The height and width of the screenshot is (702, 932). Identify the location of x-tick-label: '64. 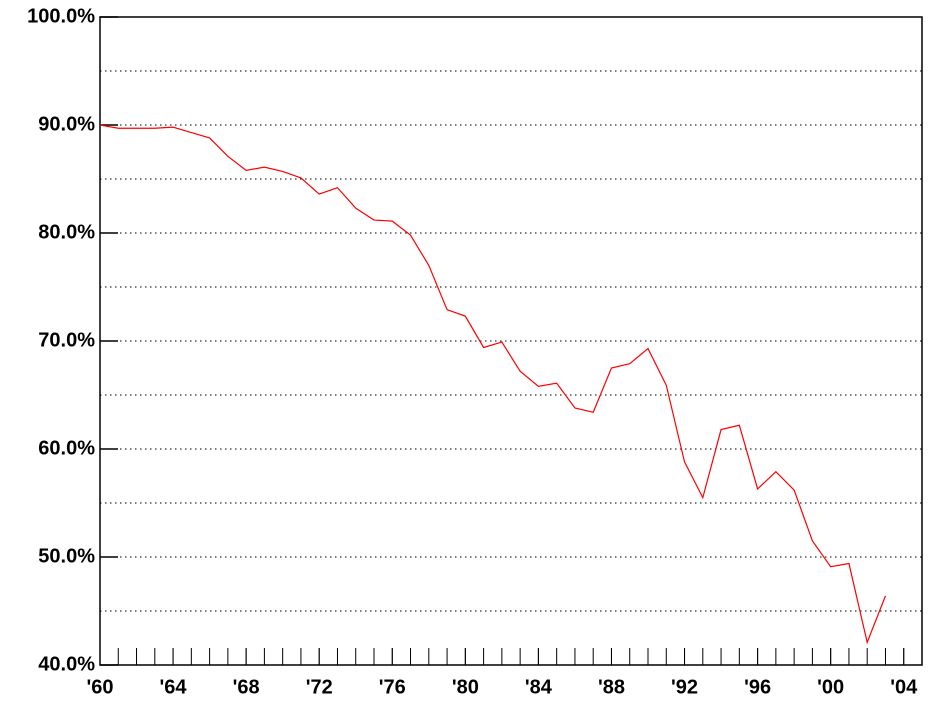
(174, 687).